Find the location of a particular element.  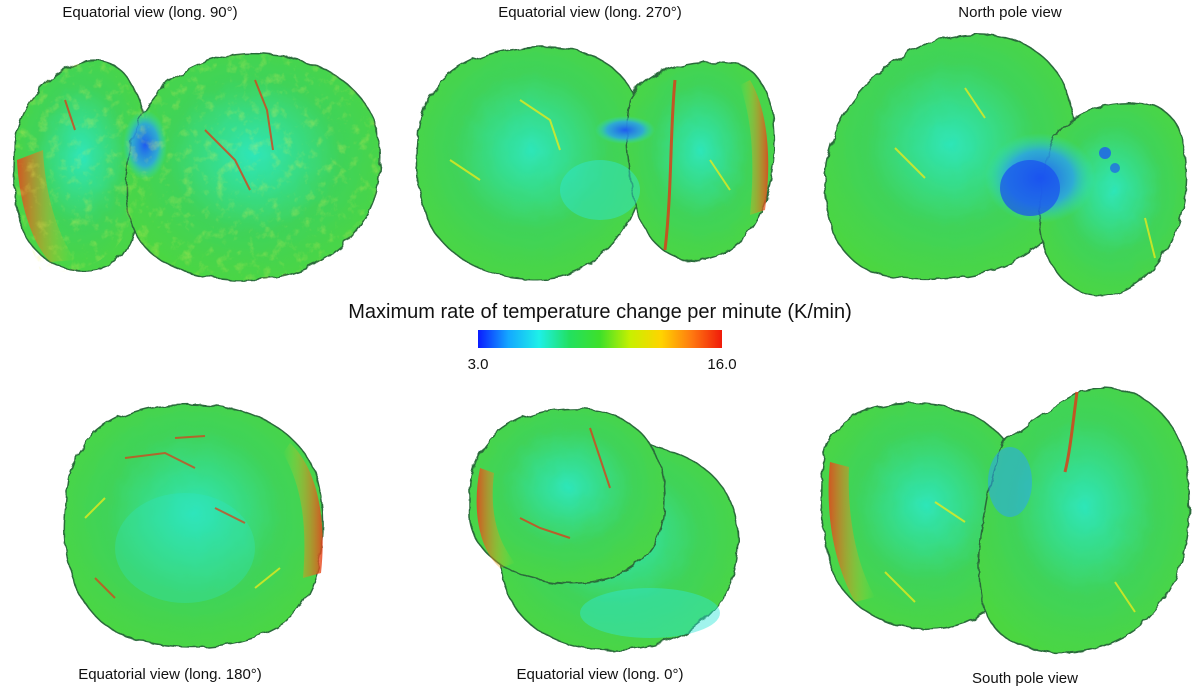

view-label-long-90: Equatorial view (long. 90°) is located at coordinates (150, 12).